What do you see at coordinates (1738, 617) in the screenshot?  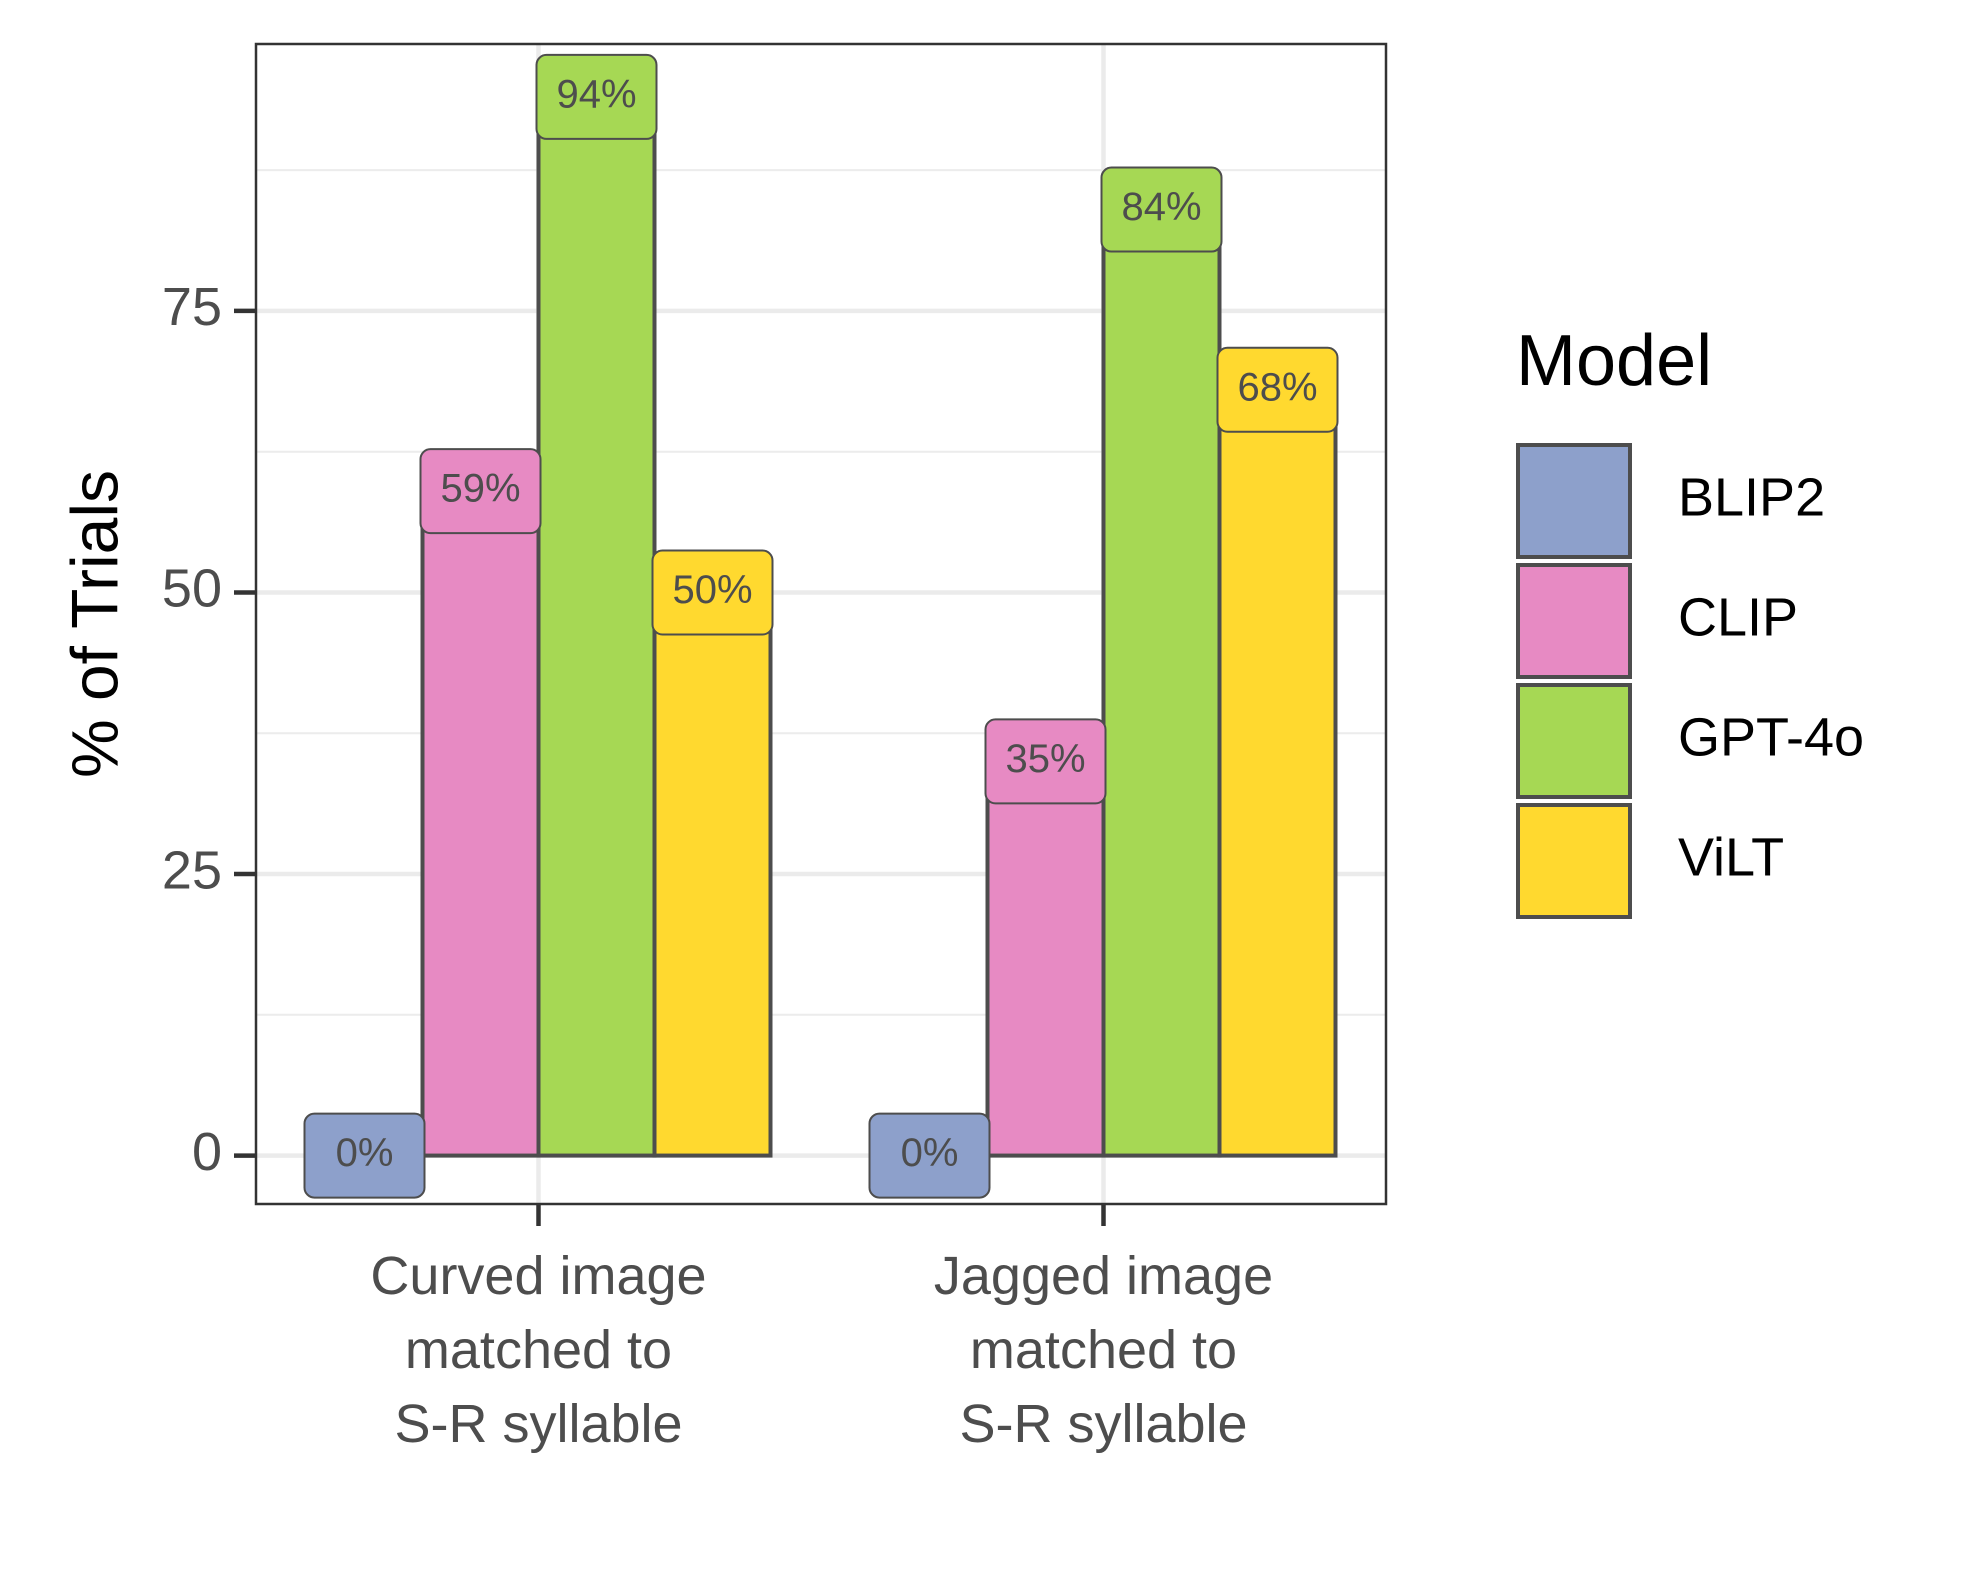 I see `legend-label: CLIP` at bounding box center [1738, 617].